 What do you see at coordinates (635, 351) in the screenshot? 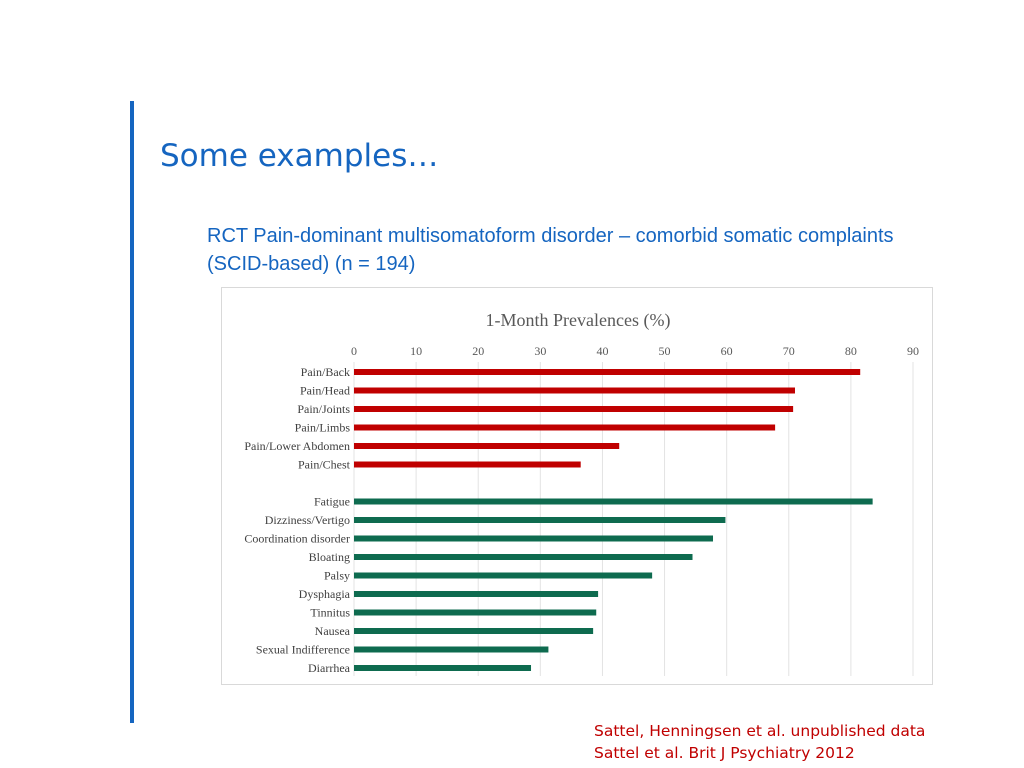
I see `x-tick-labels: 0 10 20 30 40 50 60 70 80 90` at bounding box center [635, 351].